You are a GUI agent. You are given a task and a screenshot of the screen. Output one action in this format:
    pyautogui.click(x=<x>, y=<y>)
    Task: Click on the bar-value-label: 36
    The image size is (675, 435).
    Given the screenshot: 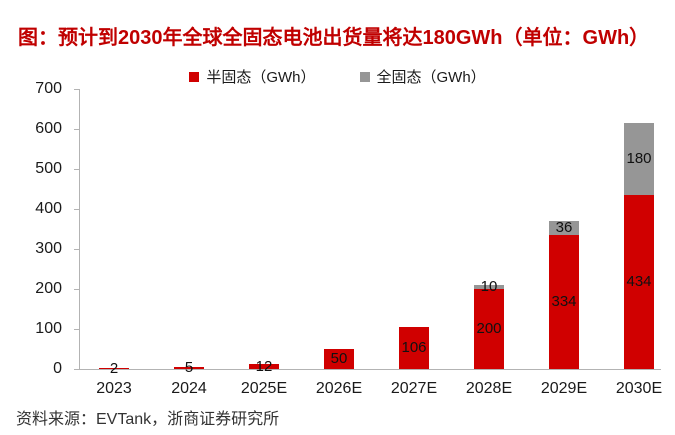 What is the action you would take?
    pyautogui.click(x=564, y=228)
    